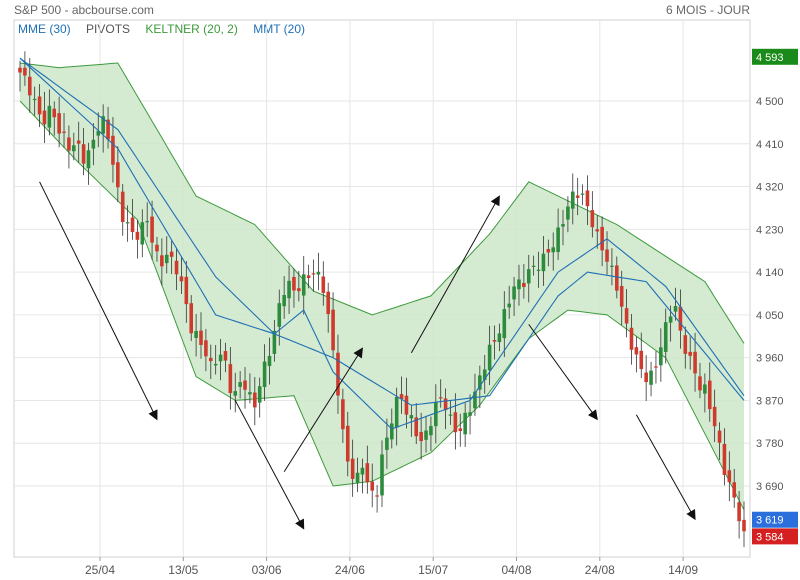  I want to click on price-tag-label: 4 593, so click(770, 58).